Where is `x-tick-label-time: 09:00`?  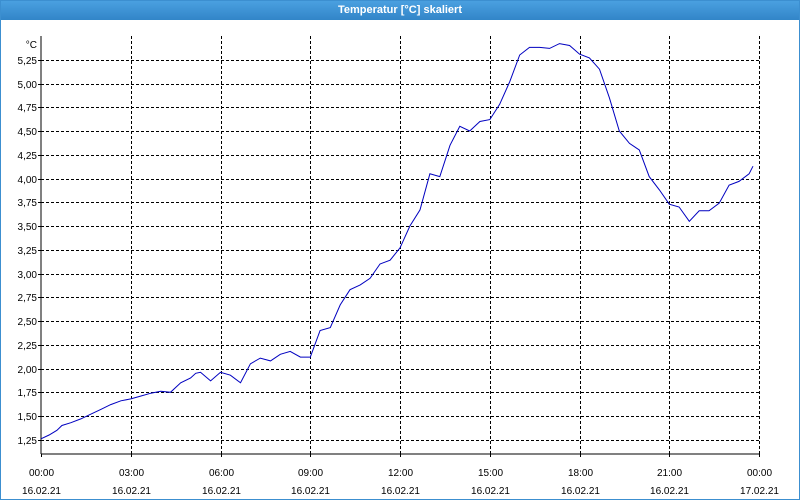 x-tick-label-time: 09:00 is located at coordinates (310, 473).